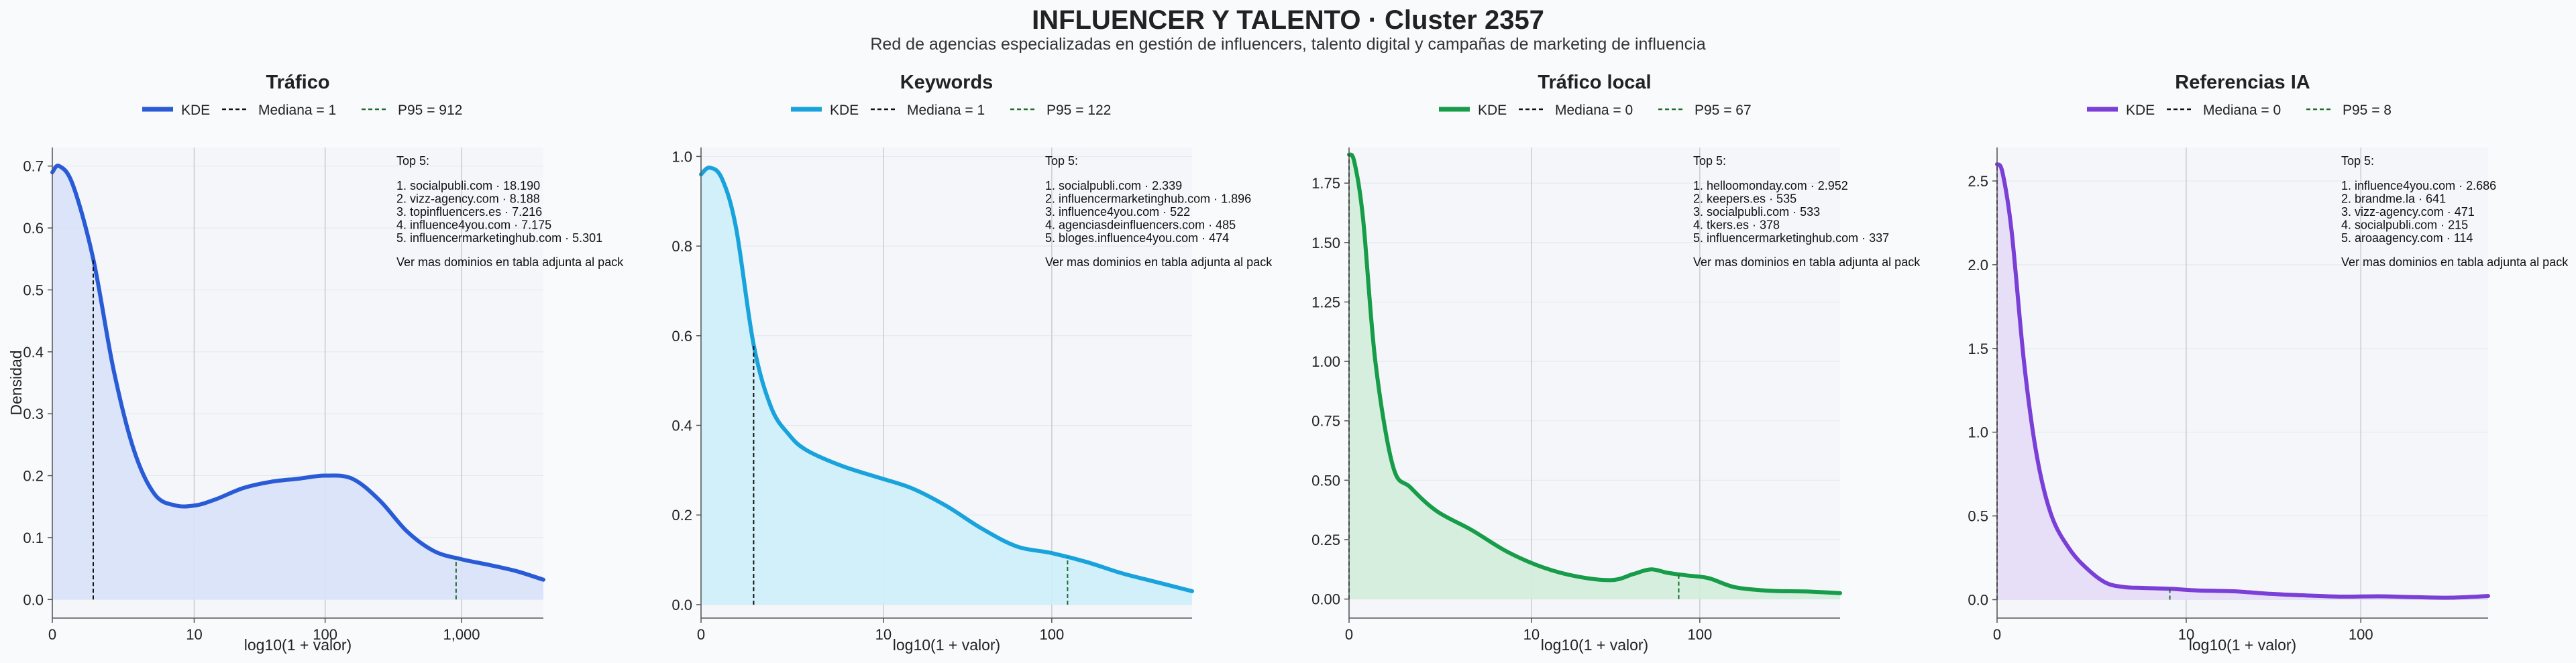  I want to click on chart-title: Referencias IA, so click(2242, 82).